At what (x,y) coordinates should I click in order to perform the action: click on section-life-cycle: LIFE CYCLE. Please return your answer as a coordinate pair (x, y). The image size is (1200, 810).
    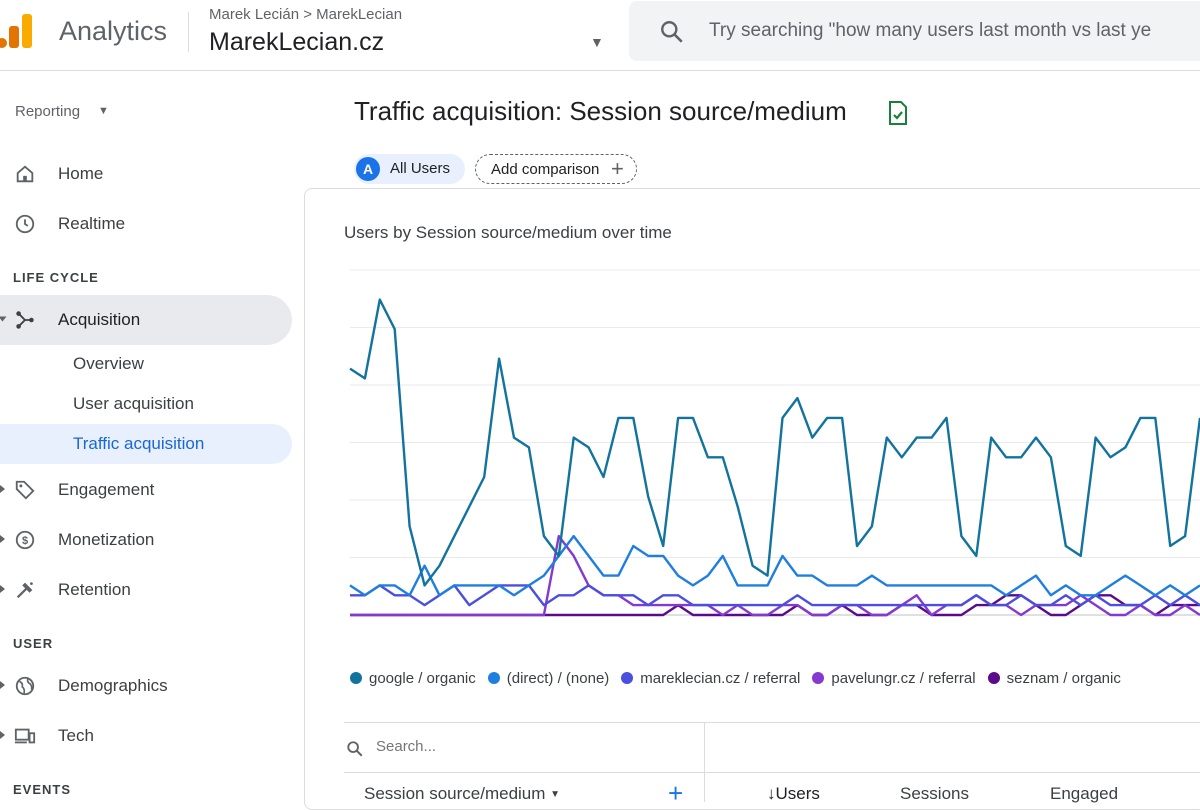
    Looking at the image, I should click on (56, 277).